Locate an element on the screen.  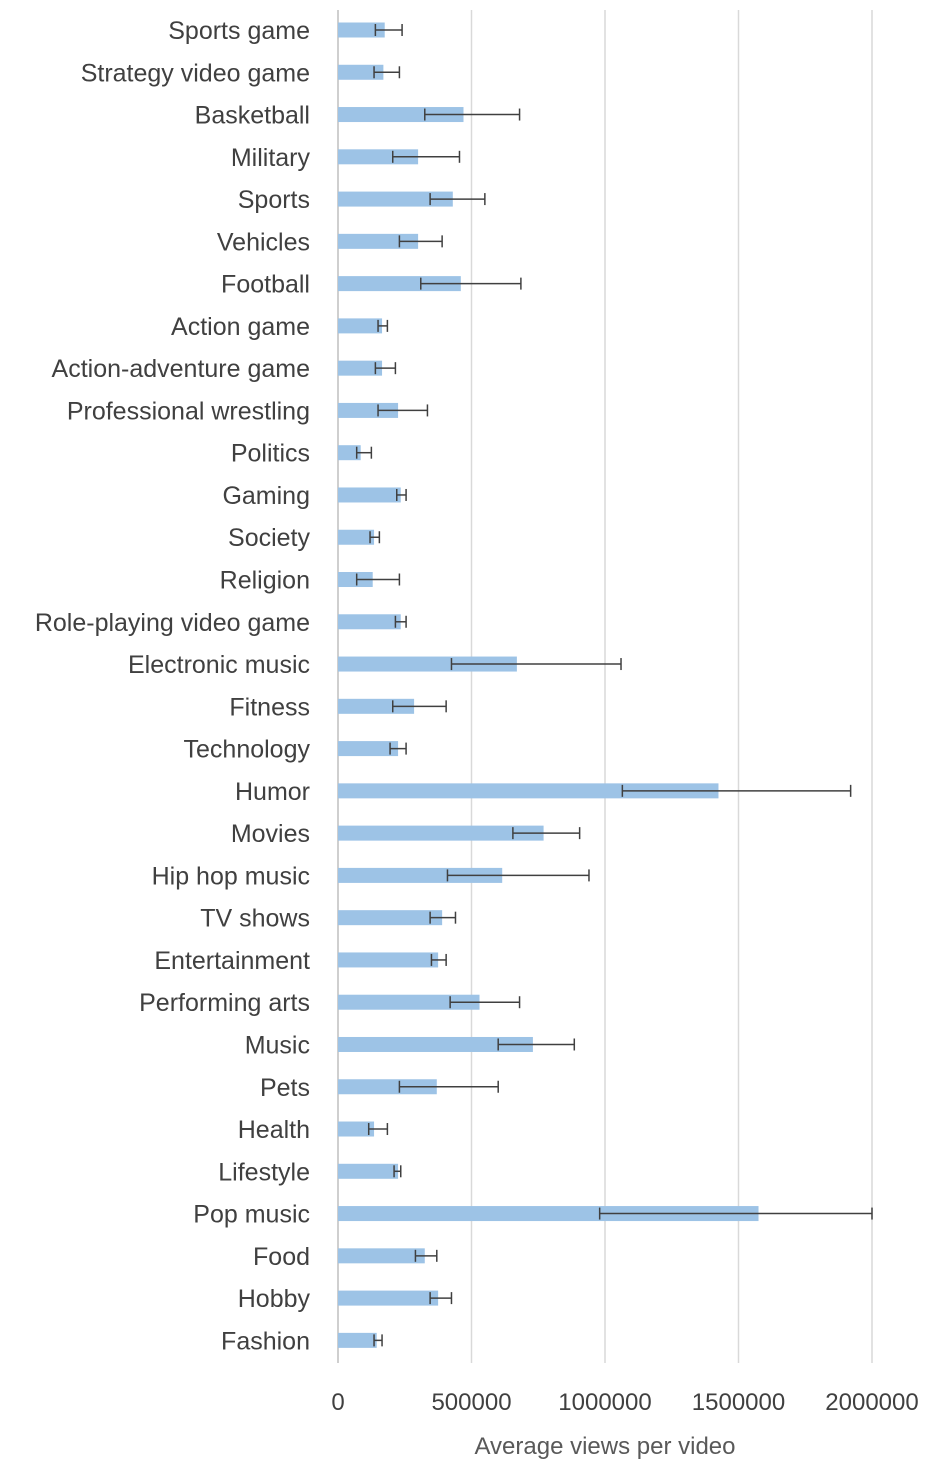
category-label: Basketball is located at coordinates (252, 116).